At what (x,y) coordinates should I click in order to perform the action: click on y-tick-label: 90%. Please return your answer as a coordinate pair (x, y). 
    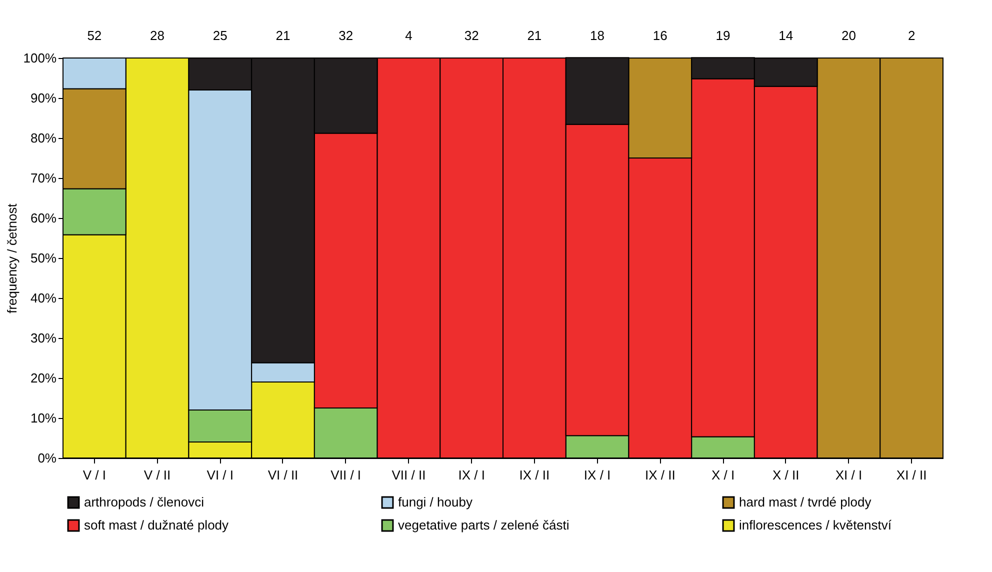
    Looking at the image, I should click on (43, 98).